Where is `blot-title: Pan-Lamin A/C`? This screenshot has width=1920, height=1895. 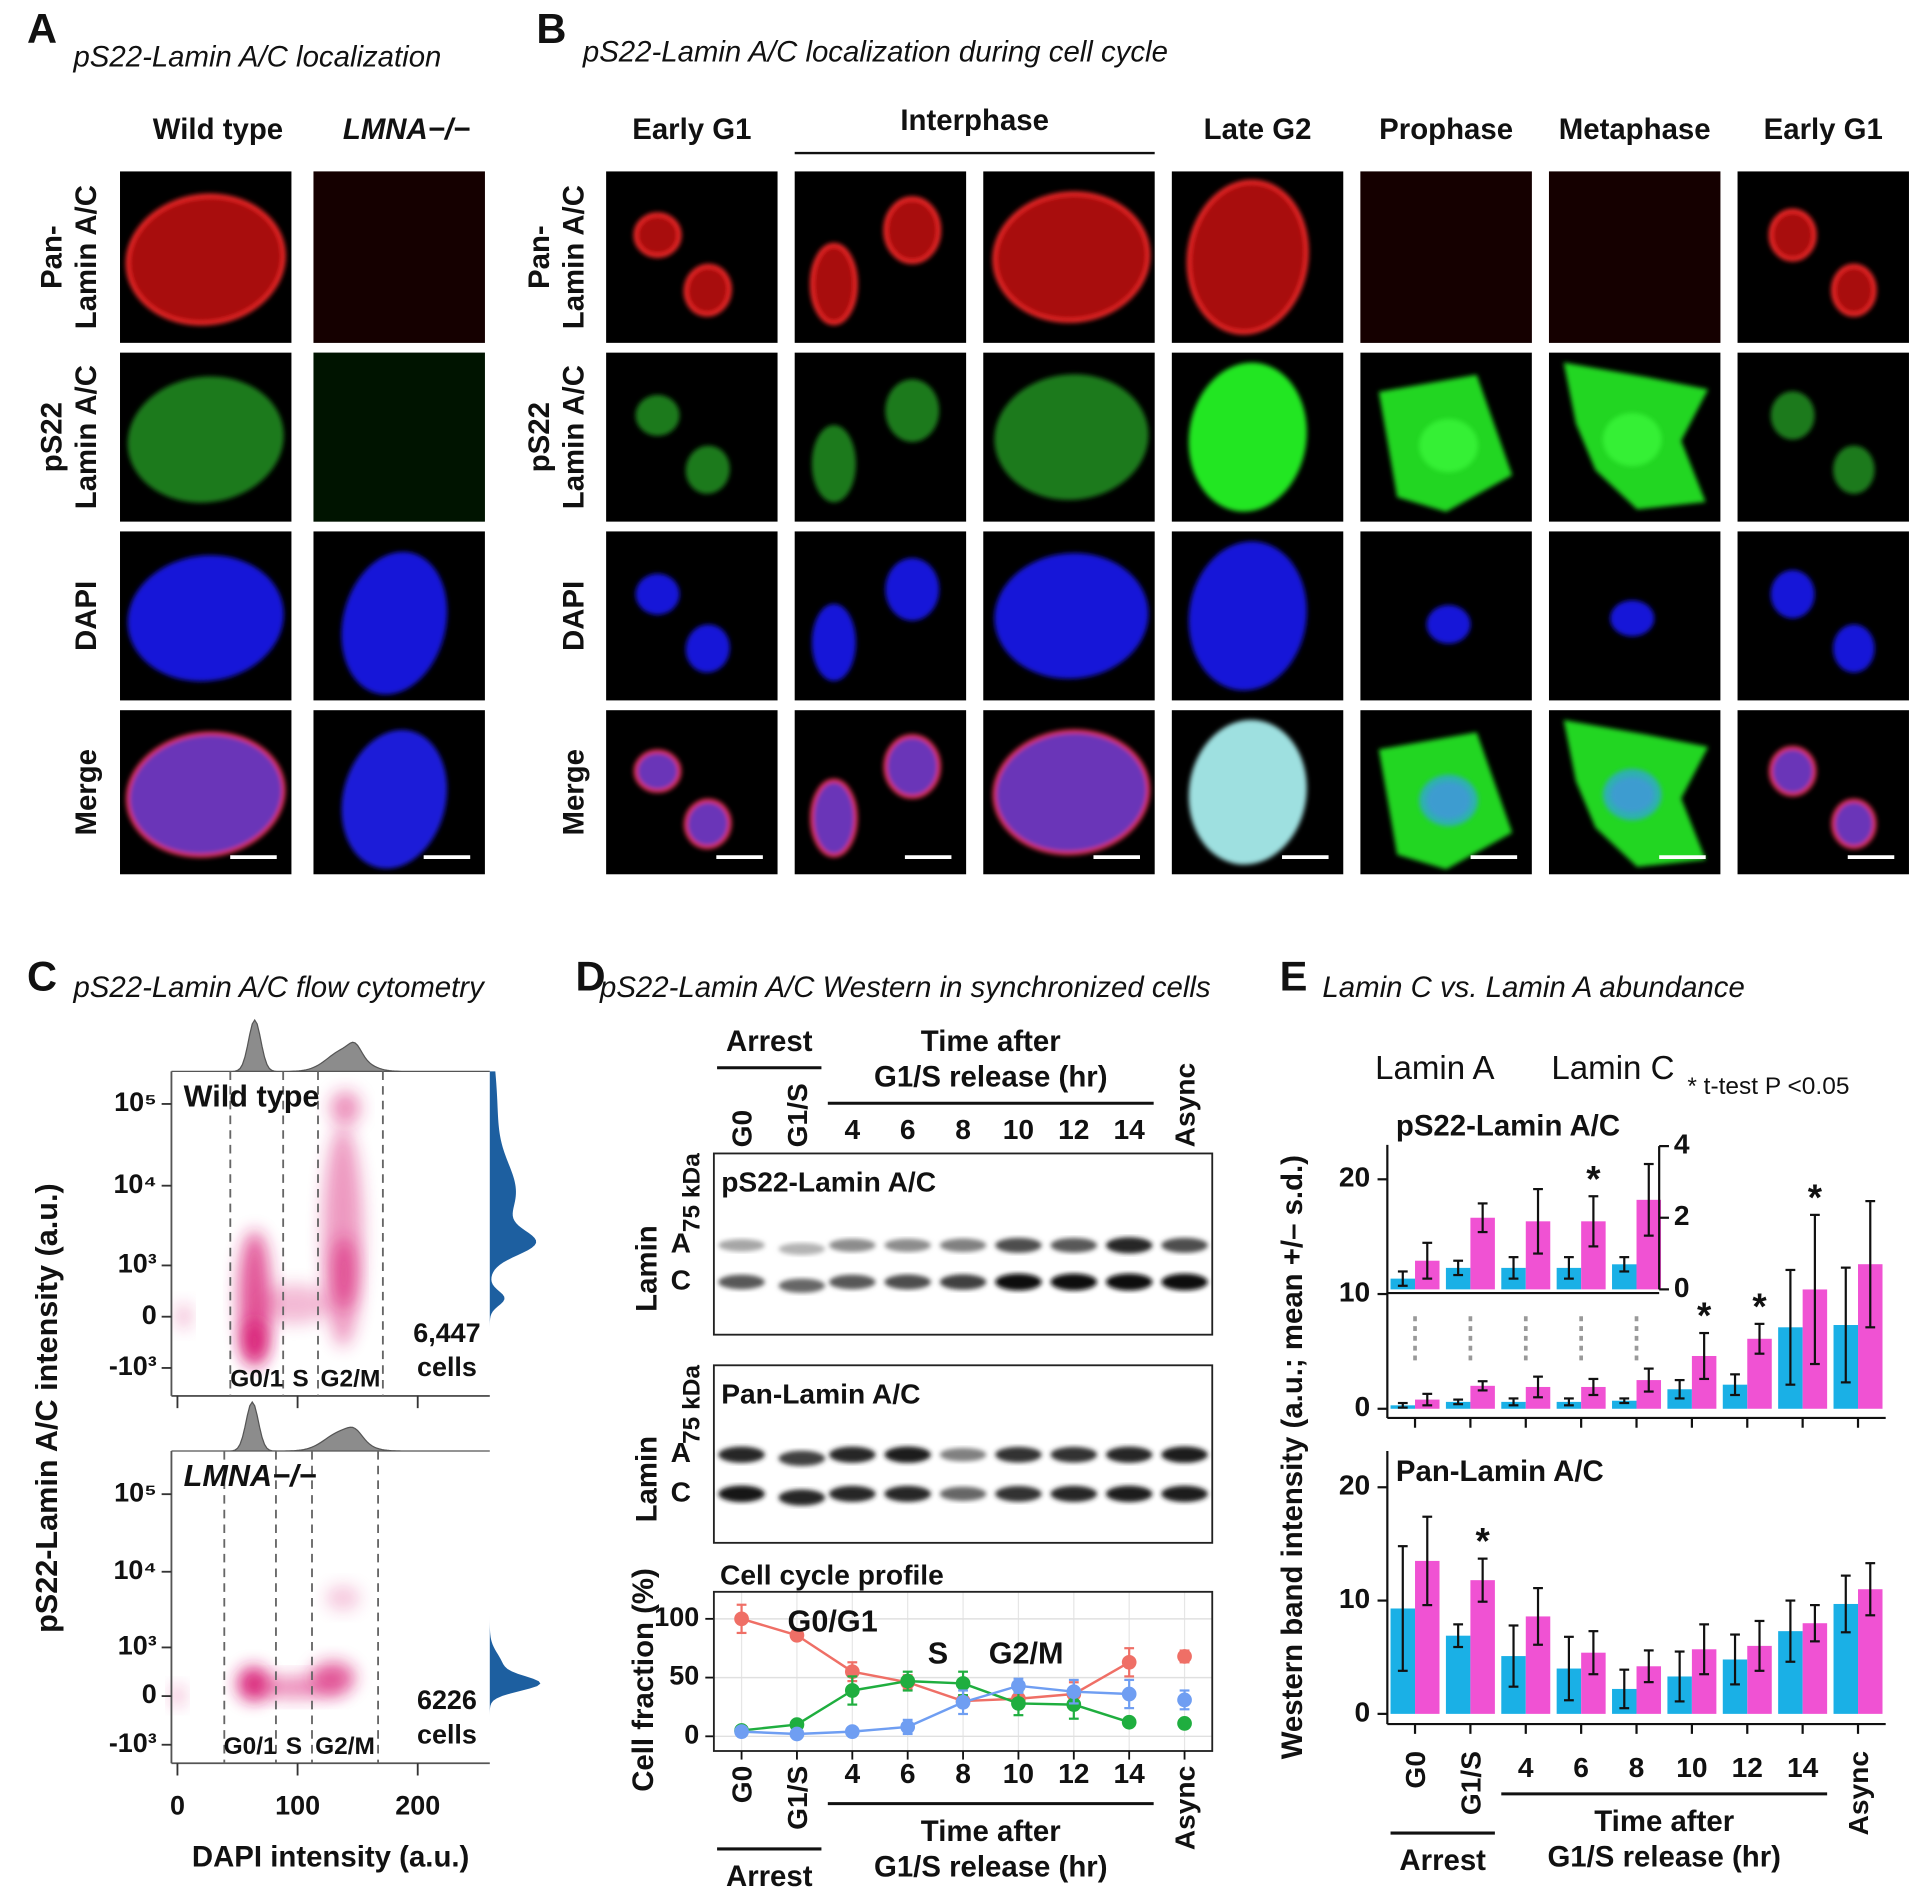 blot-title: Pan-Lamin A/C is located at coordinates (820, 1393).